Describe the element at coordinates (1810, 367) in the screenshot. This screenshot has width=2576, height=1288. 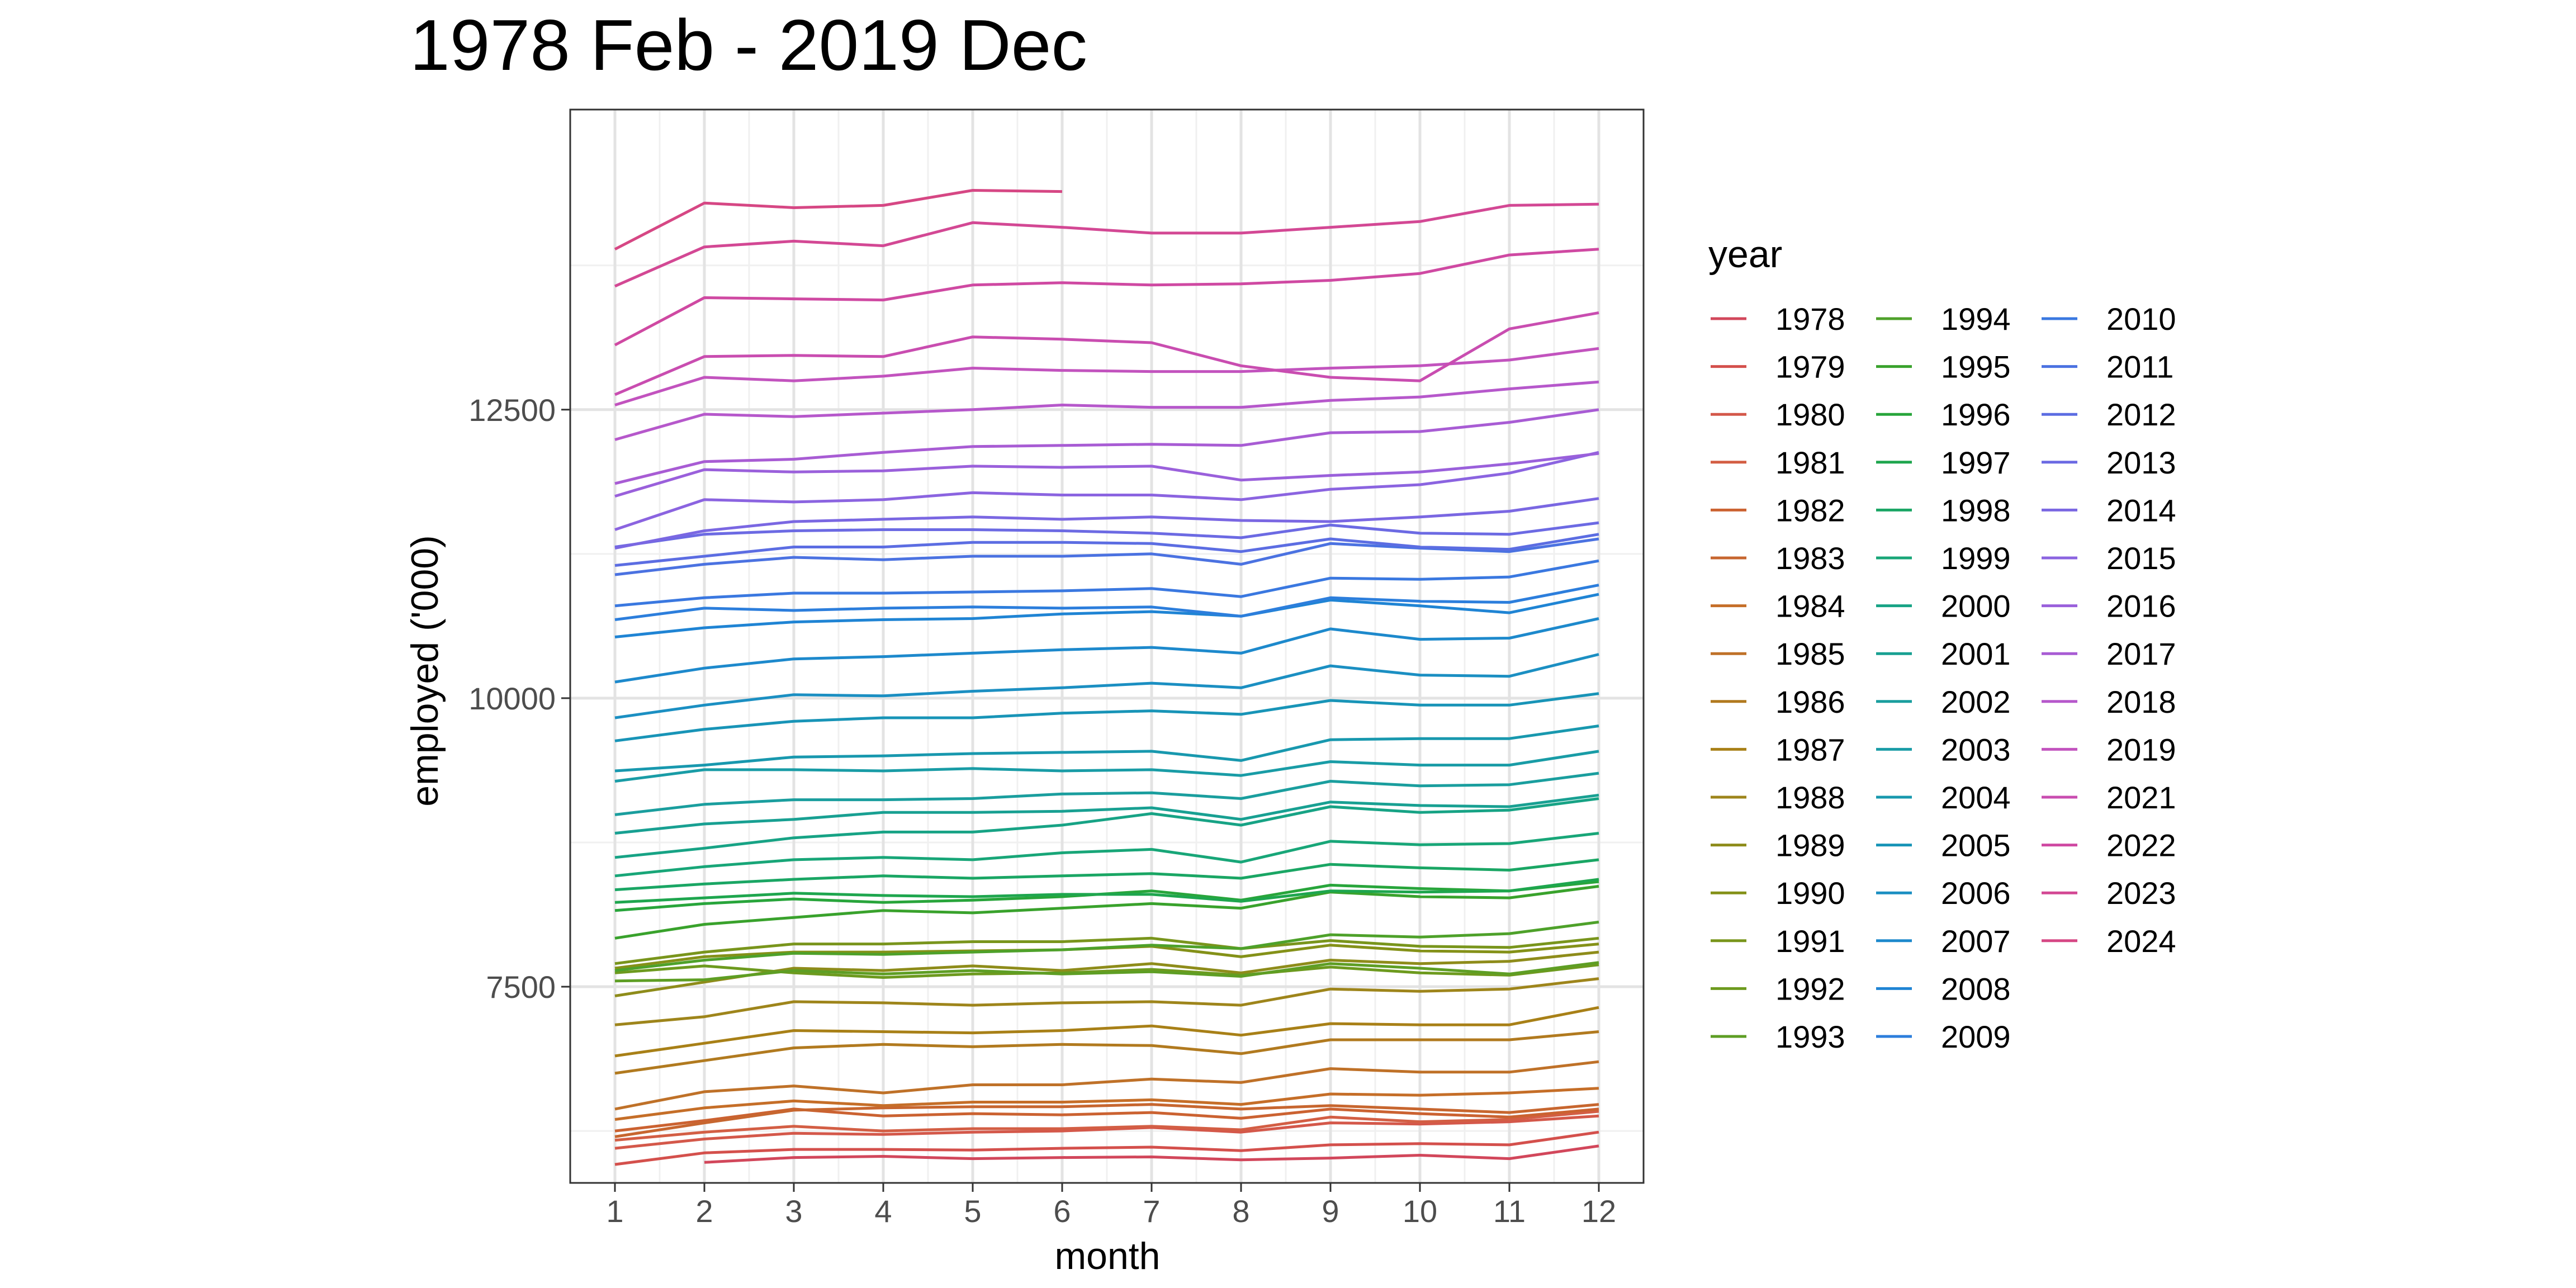
I see `legend-label: 1979` at that location.